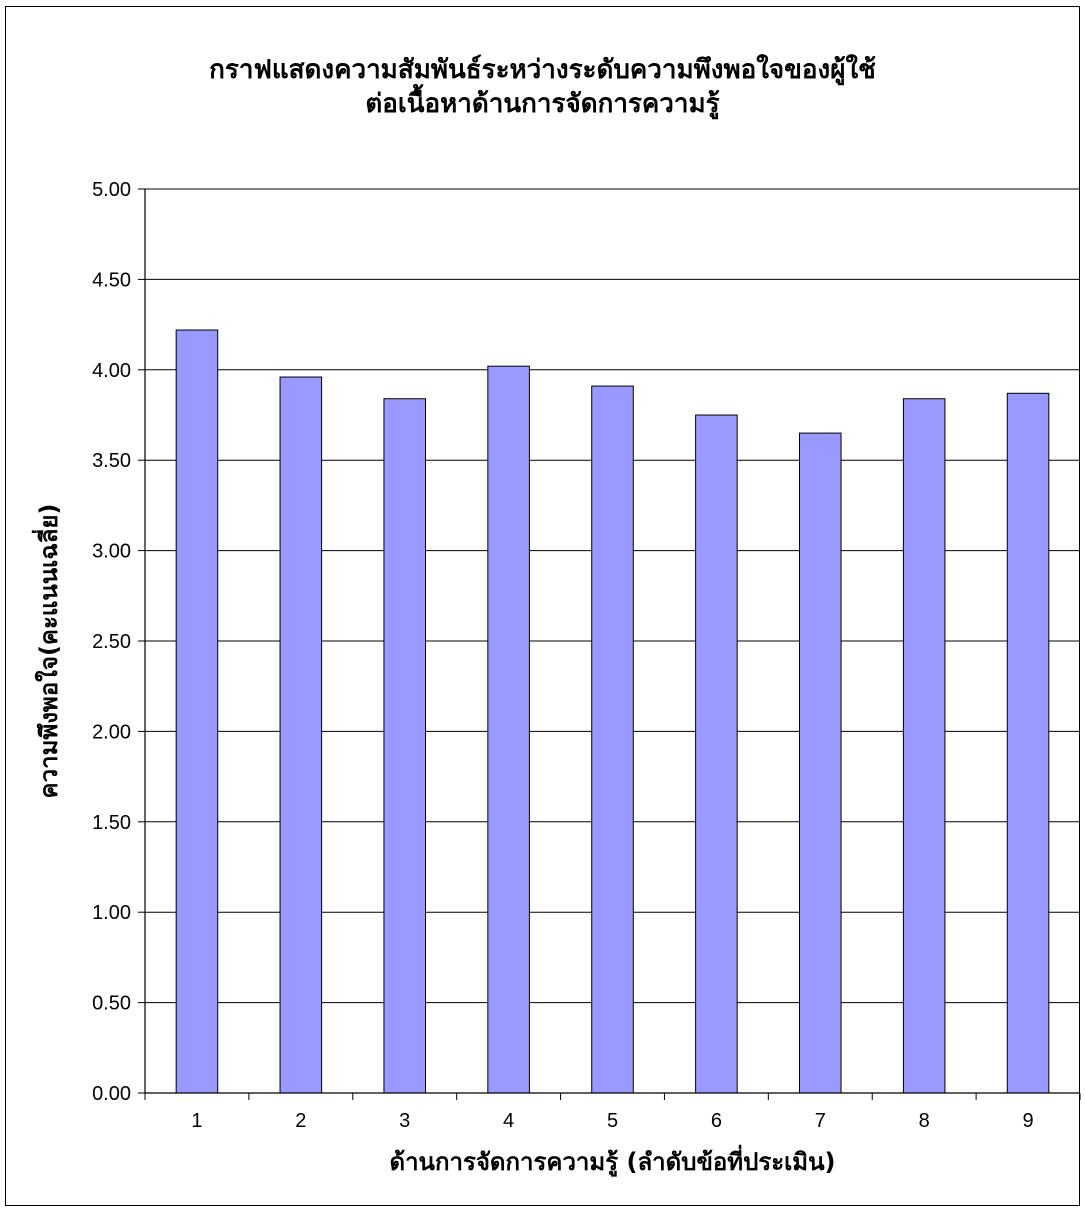 This screenshot has height=1212, width=1085. What do you see at coordinates (111, 190) in the screenshot?
I see `y-tick-label: 5.00` at bounding box center [111, 190].